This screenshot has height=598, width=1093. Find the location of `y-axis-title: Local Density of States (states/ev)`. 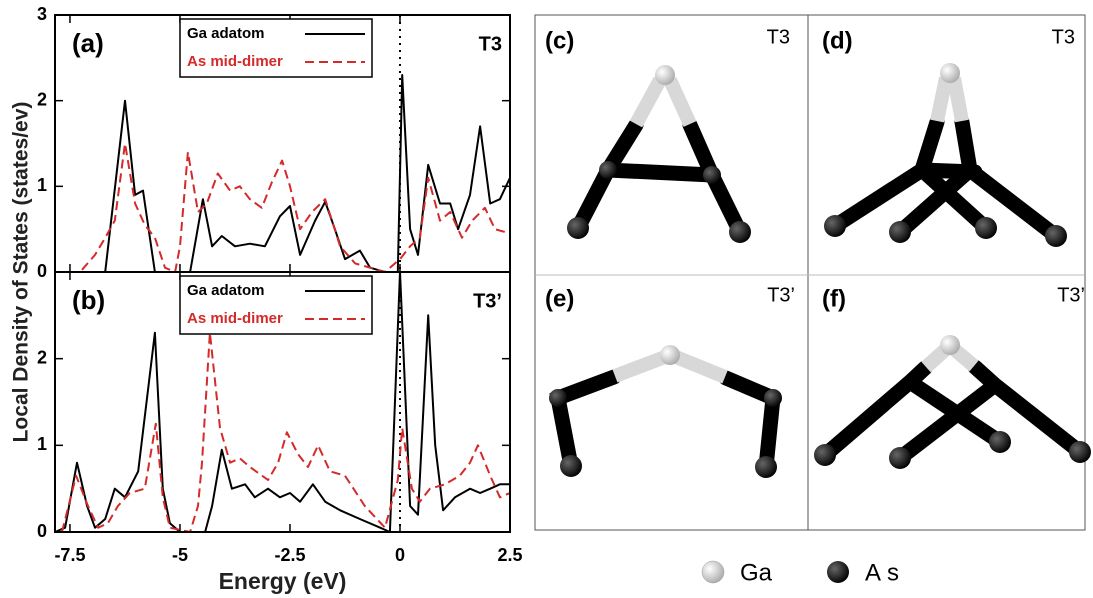

y-axis-title: Local Density of States (states/ev) is located at coordinates (21, 272).